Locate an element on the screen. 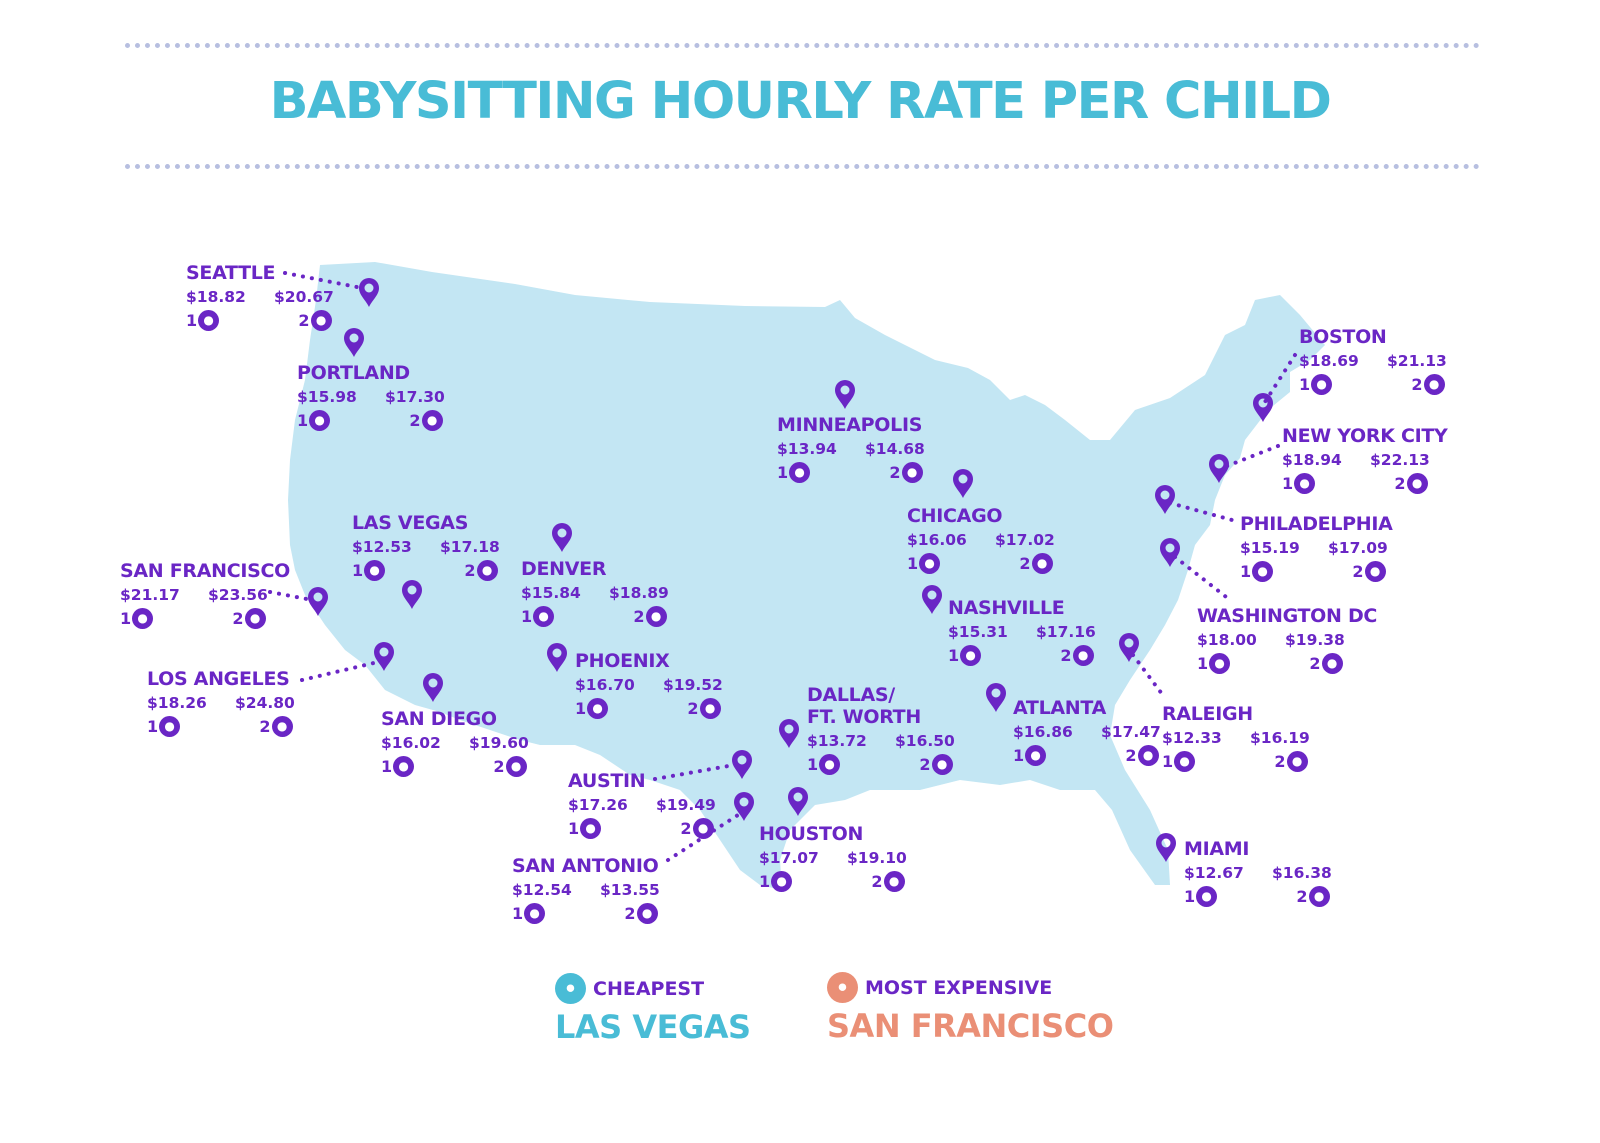 Image resolution: width=1600 pixels, height=1143 pixels. city-name: DALLAS/FT. WORTH is located at coordinates (864, 706).